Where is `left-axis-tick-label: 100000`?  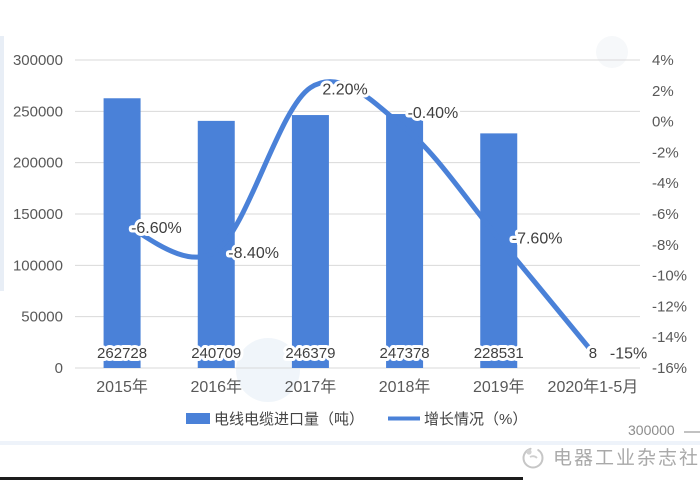 left-axis-tick-label: 100000 is located at coordinates (38, 265).